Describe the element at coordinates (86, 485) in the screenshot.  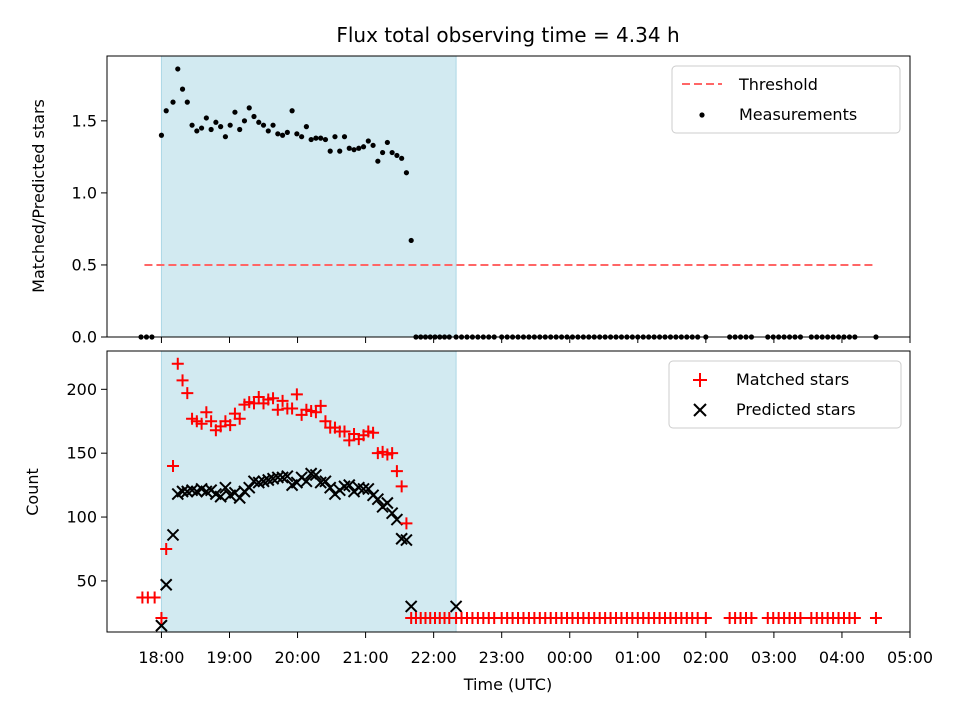
I see `count-y-ticks: 50 100 150 200` at that location.